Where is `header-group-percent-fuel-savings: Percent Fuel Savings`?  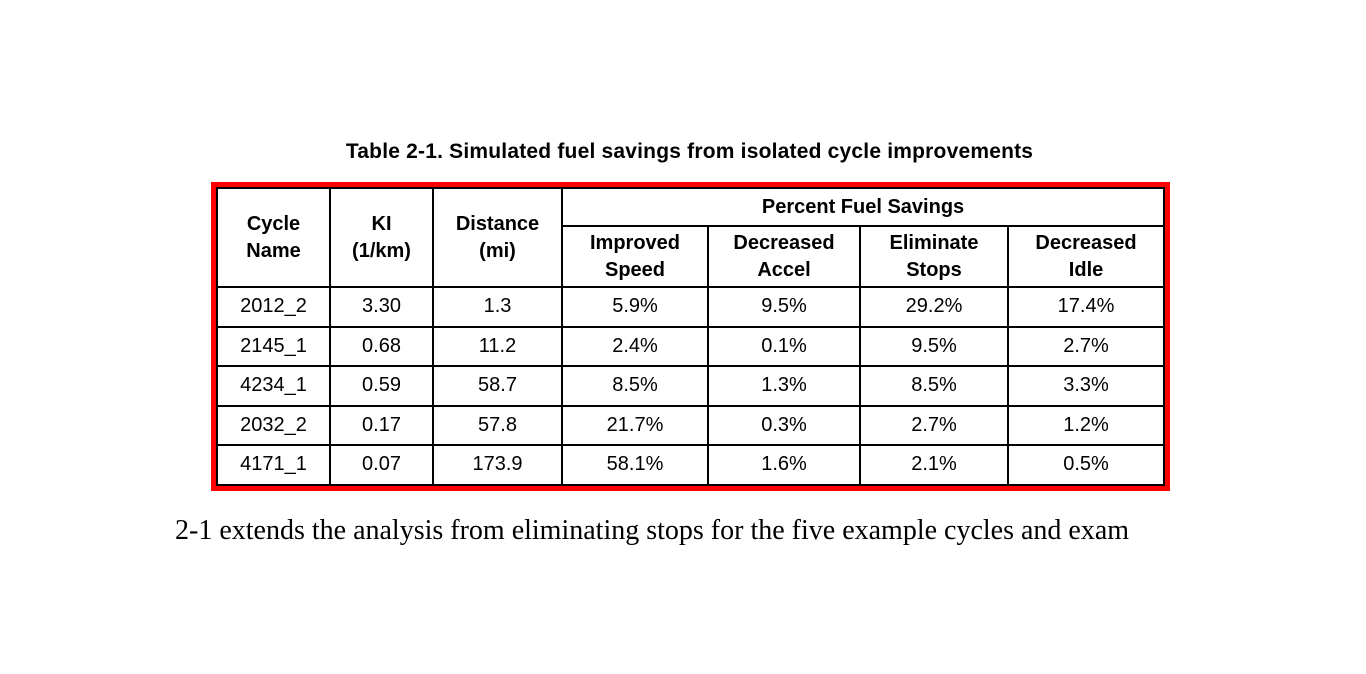 header-group-percent-fuel-savings: Percent Fuel Savings is located at coordinates (863, 207).